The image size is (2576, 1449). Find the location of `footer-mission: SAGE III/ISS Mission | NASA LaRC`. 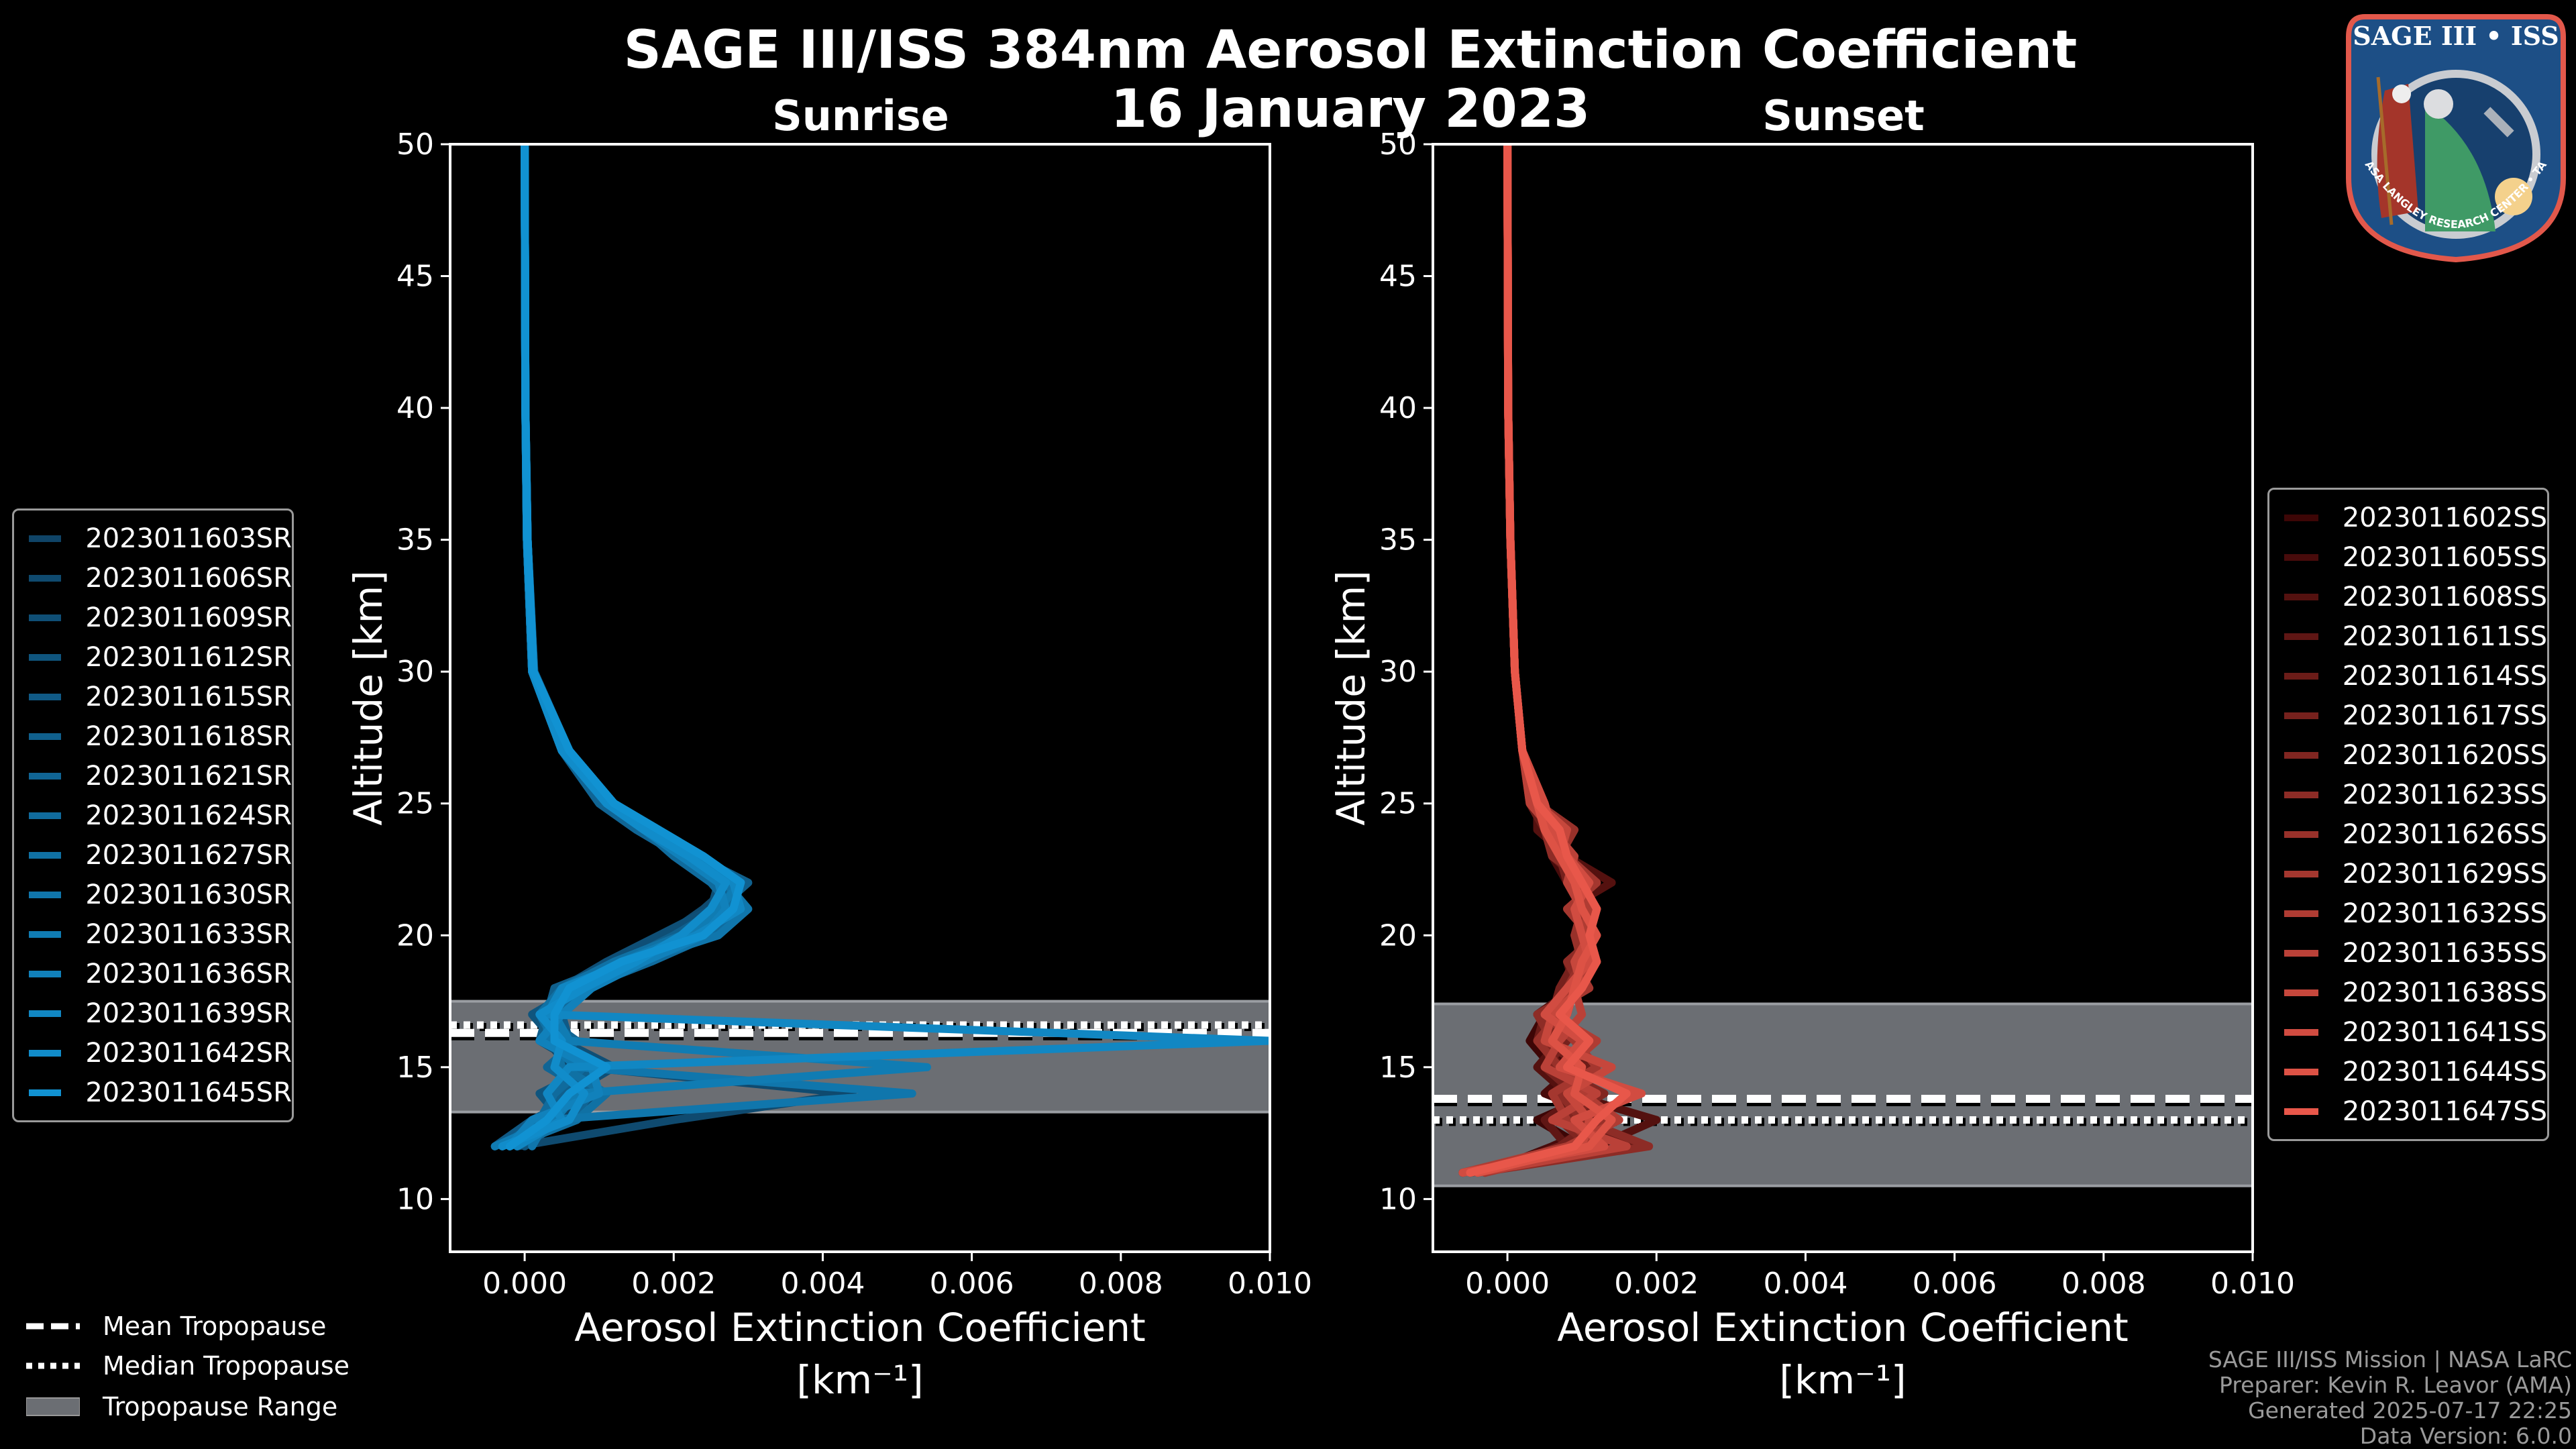

footer-mission: SAGE III/ISS Mission | NASA LaRC is located at coordinates (2390, 1359).